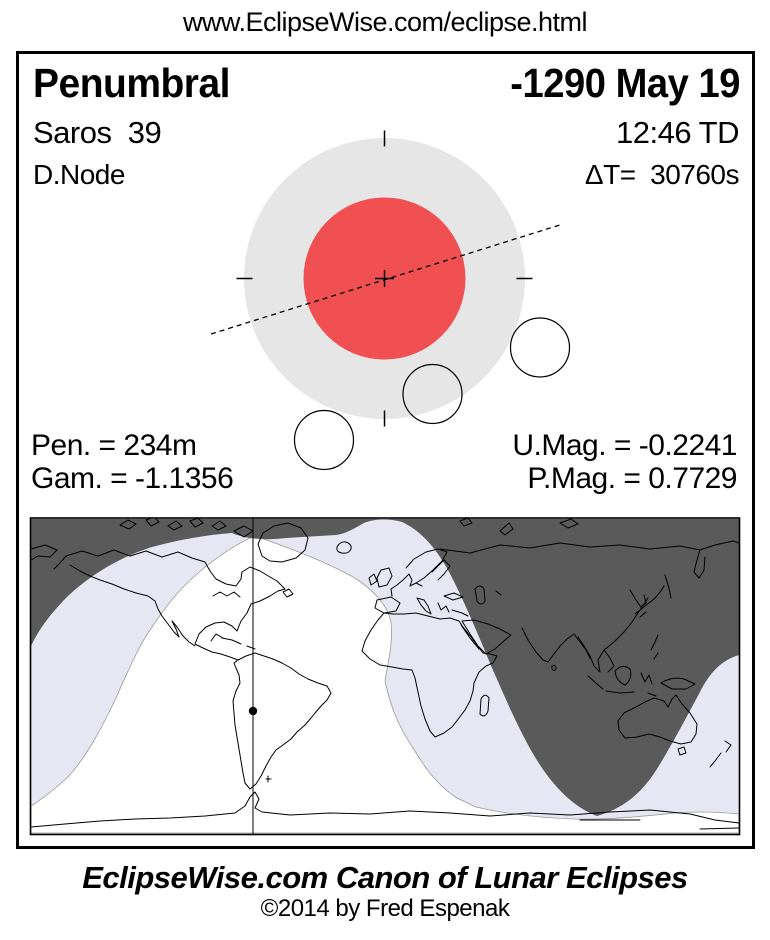  What do you see at coordinates (677, 132) in the screenshot?
I see `greatest-eclipse-time-label: 12:46 TD` at bounding box center [677, 132].